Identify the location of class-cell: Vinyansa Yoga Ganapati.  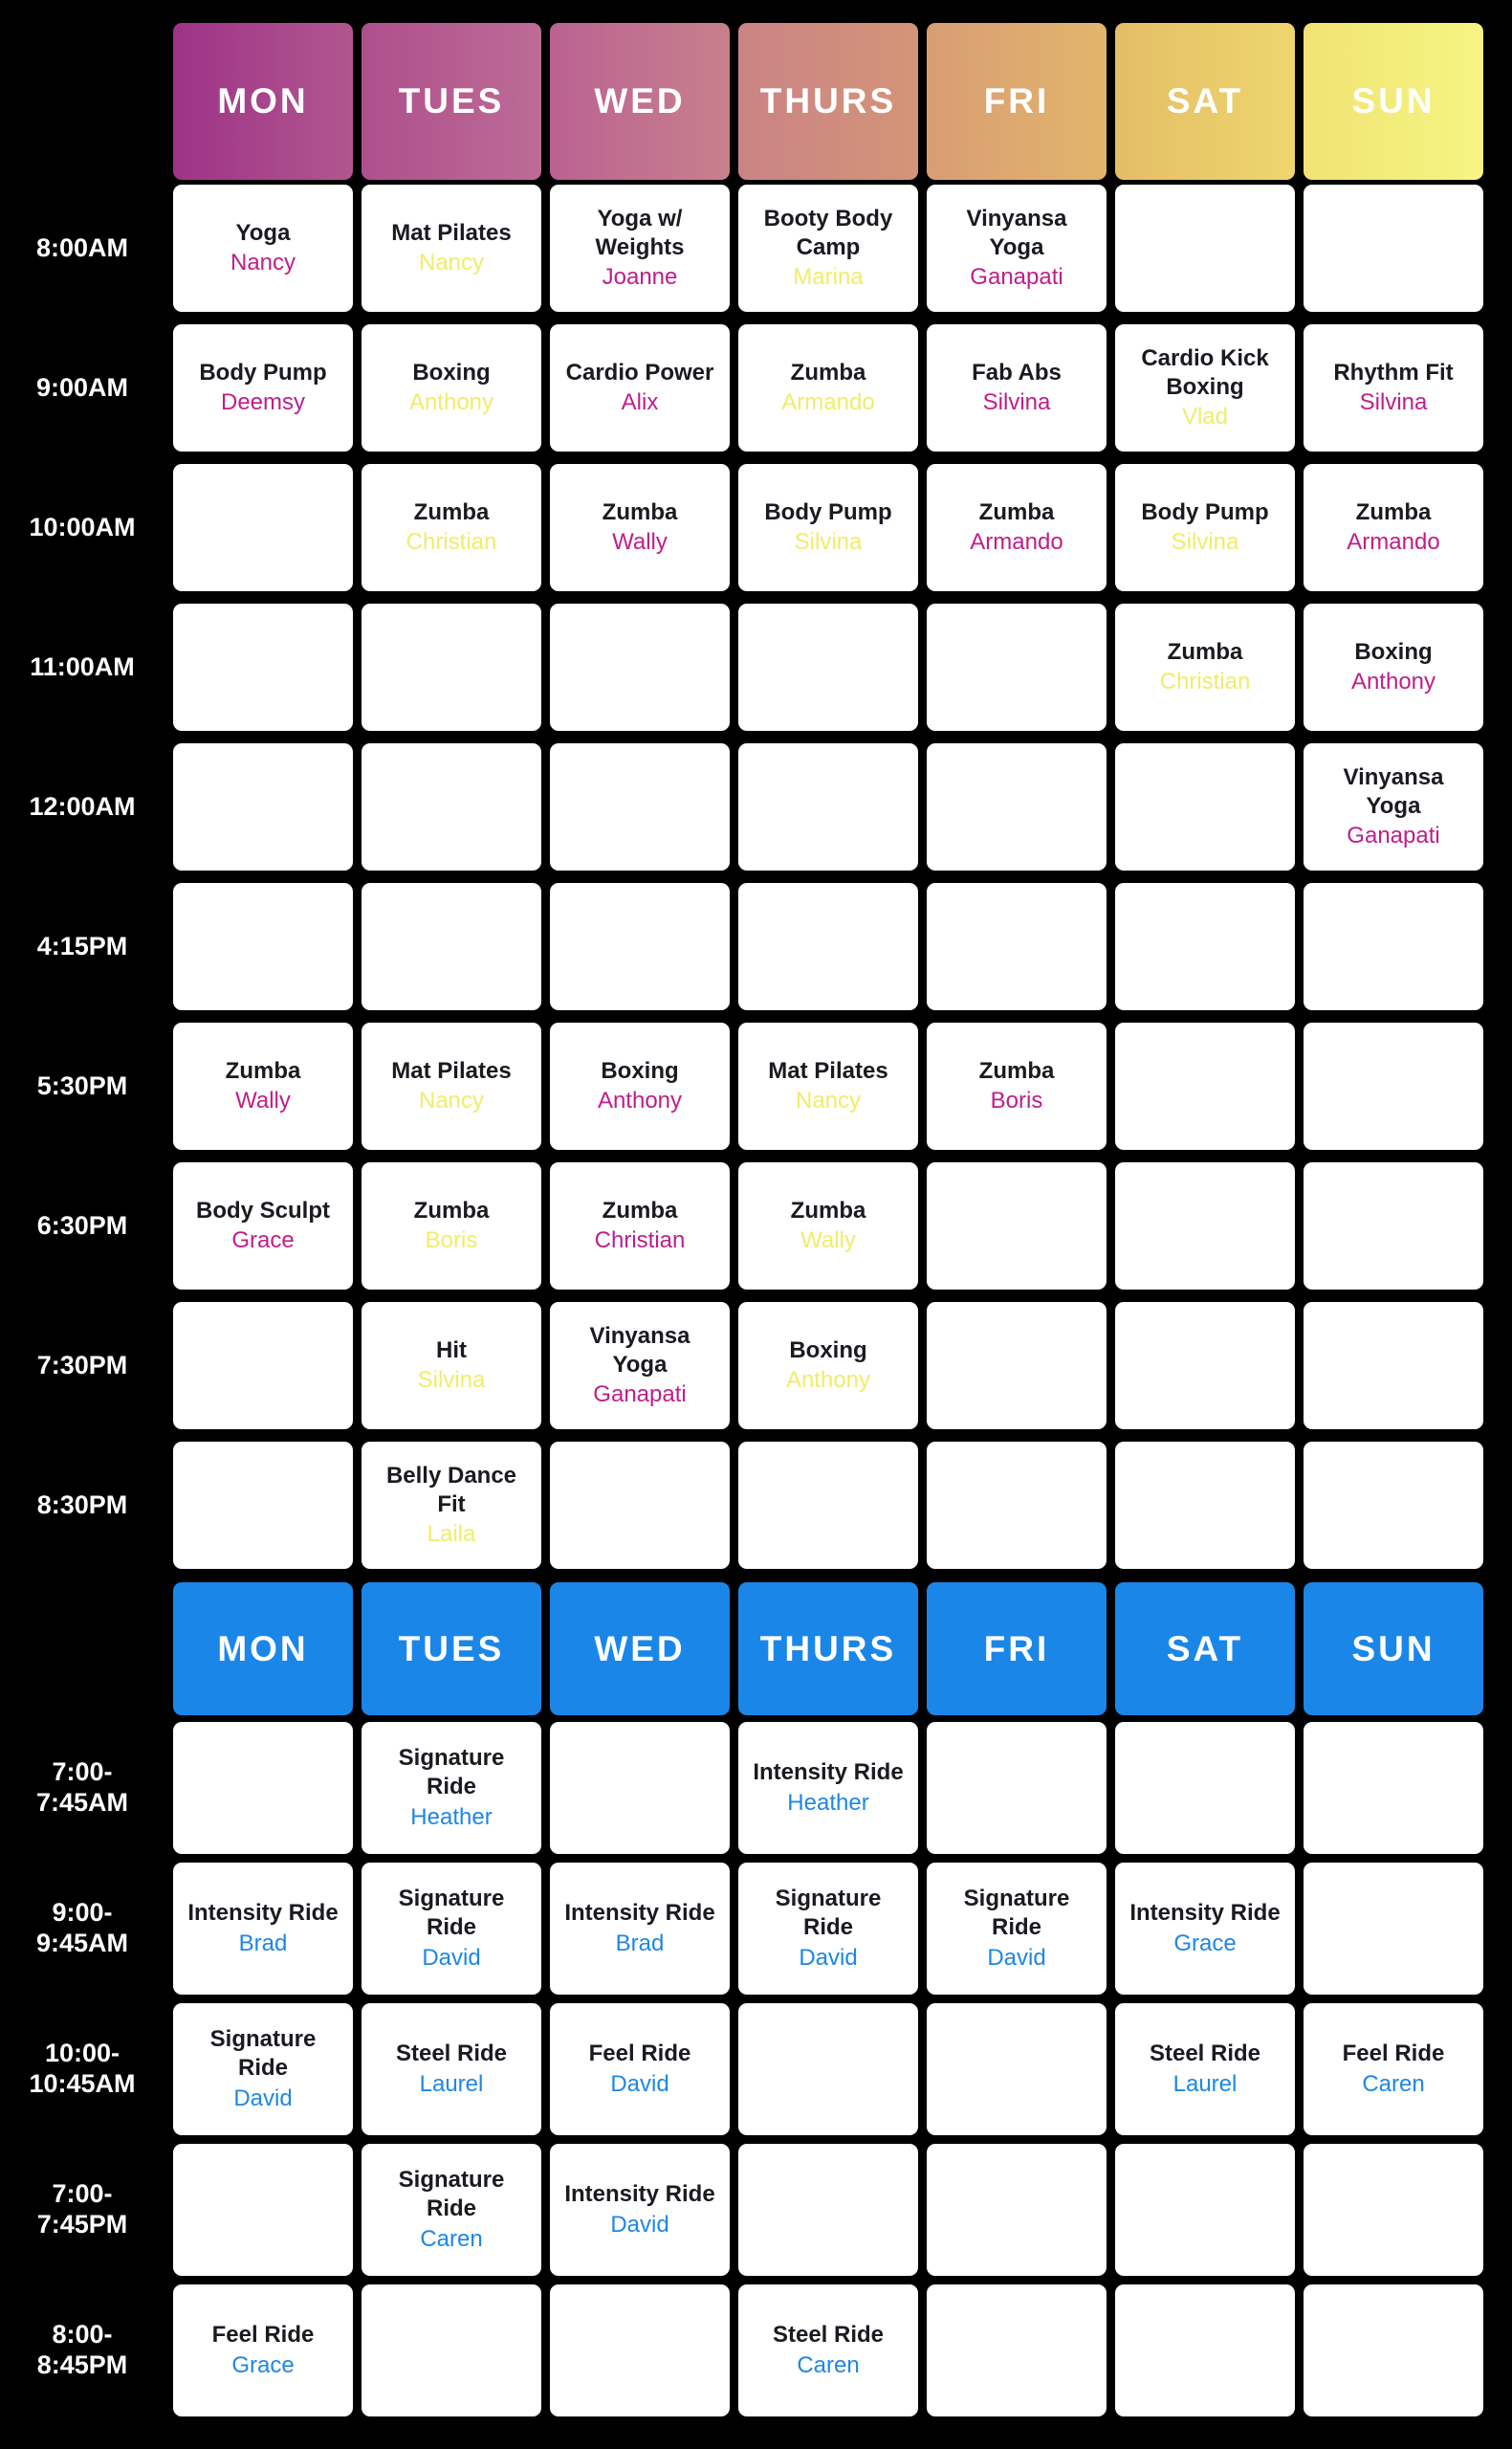
(1017, 249).